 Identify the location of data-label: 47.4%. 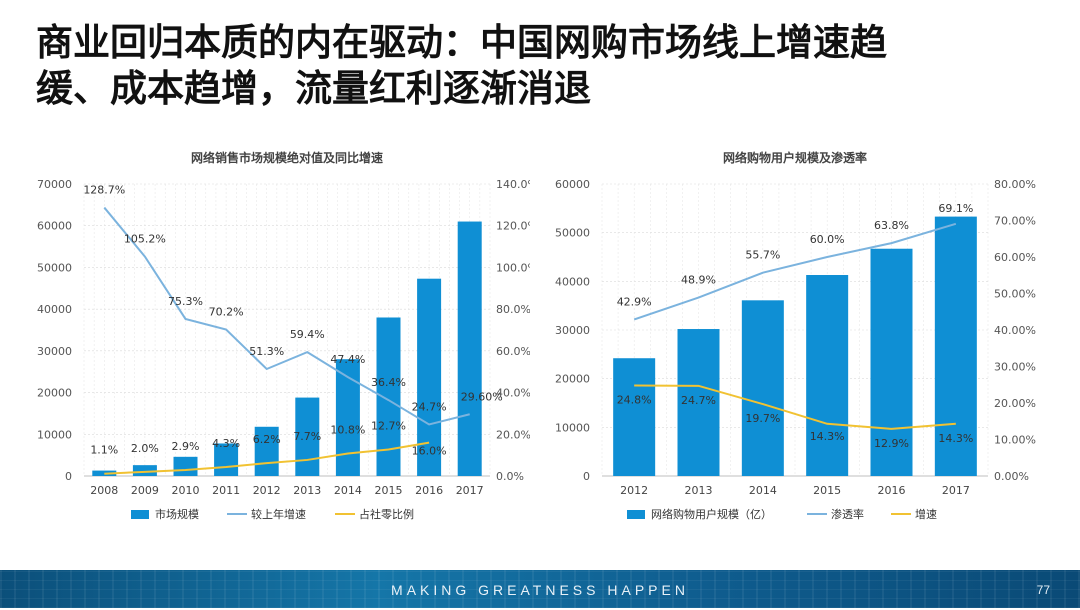
(347, 359).